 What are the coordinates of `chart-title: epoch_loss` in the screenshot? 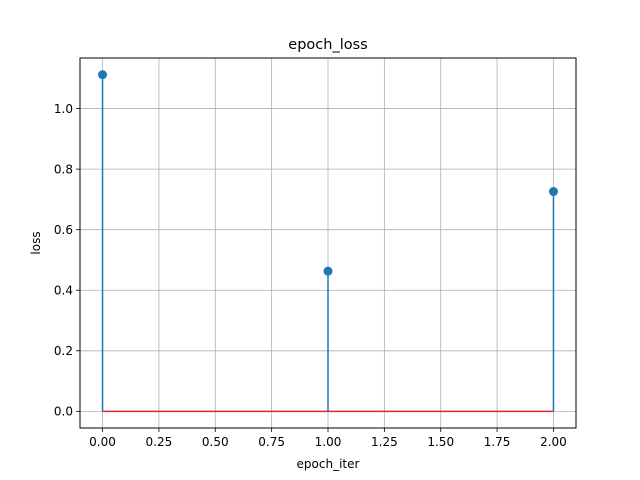 It's located at (327, 45).